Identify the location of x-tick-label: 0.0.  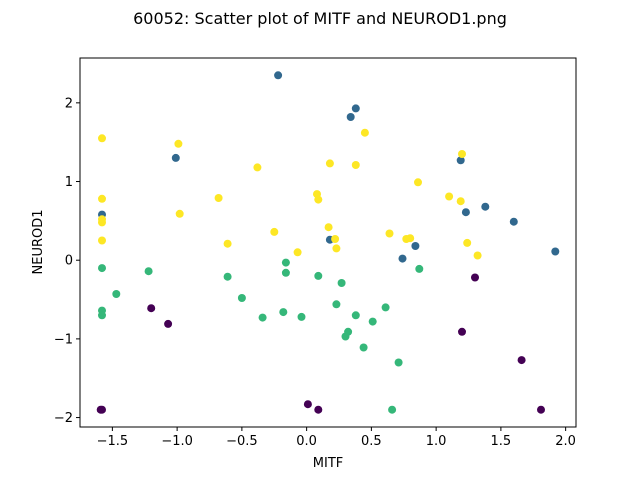
(306, 441).